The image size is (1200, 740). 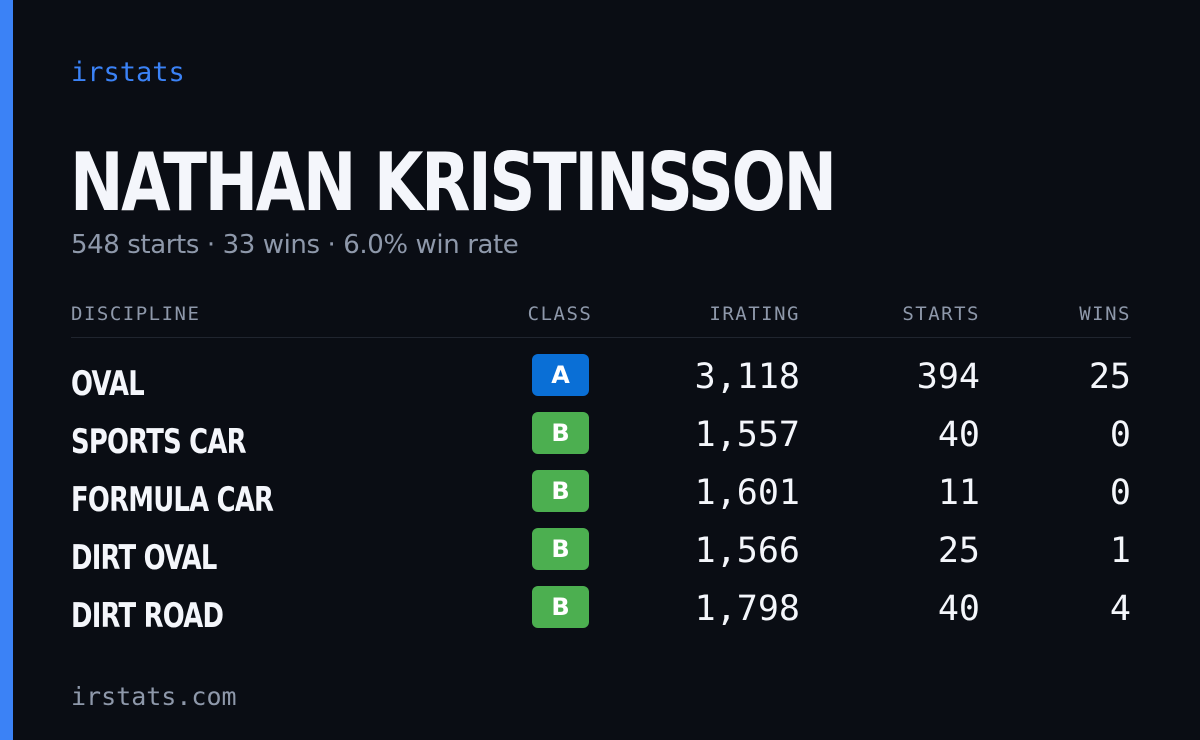 What do you see at coordinates (172, 500) in the screenshot?
I see `discipline-label: FORMULA CAR` at bounding box center [172, 500].